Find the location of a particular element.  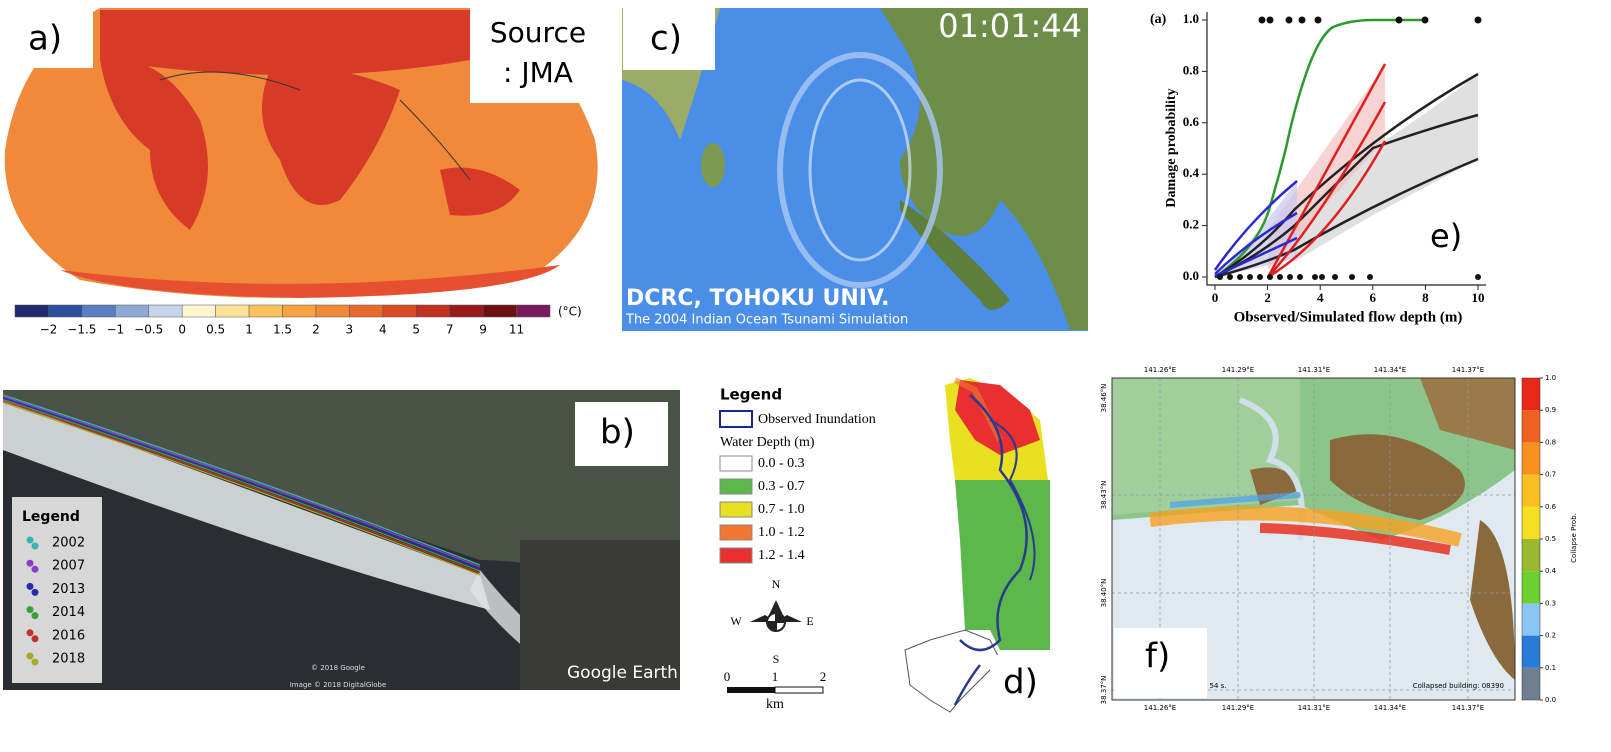

legend-item: 0.3 - 0.7 is located at coordinates (781, 486).